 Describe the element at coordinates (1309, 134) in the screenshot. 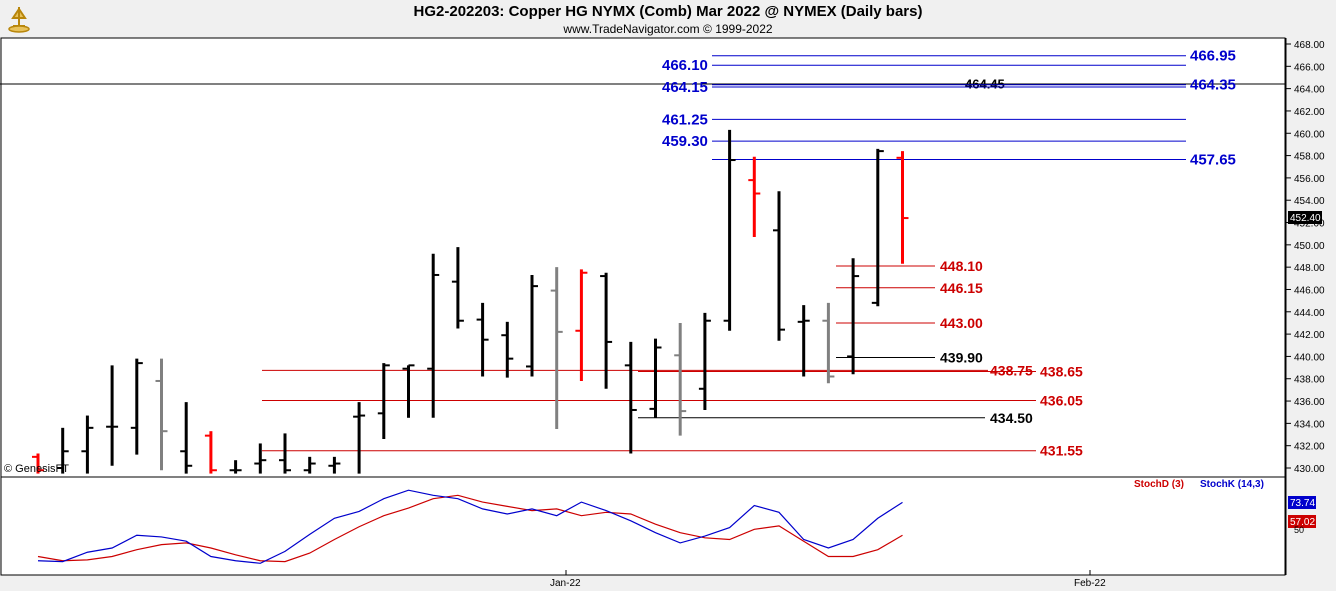

I see `y-axis-tick-label: 460.00` at that location.